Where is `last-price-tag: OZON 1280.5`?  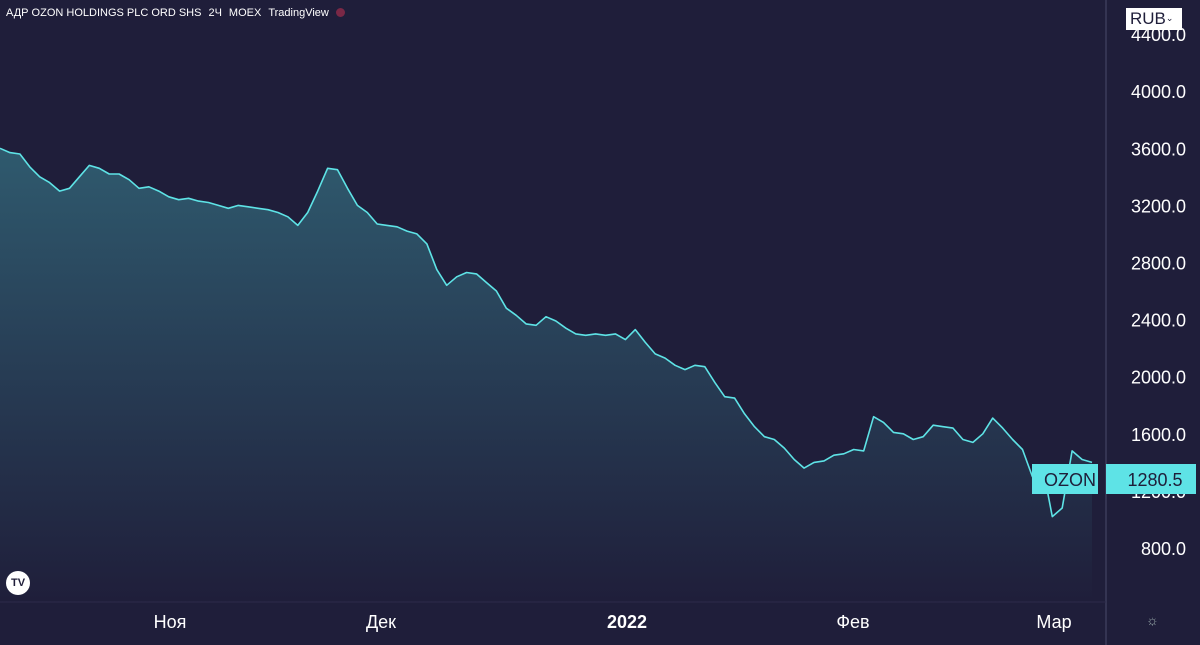
last-price-tag: OZON 1280.5 is located at coordinates (1114, 479).